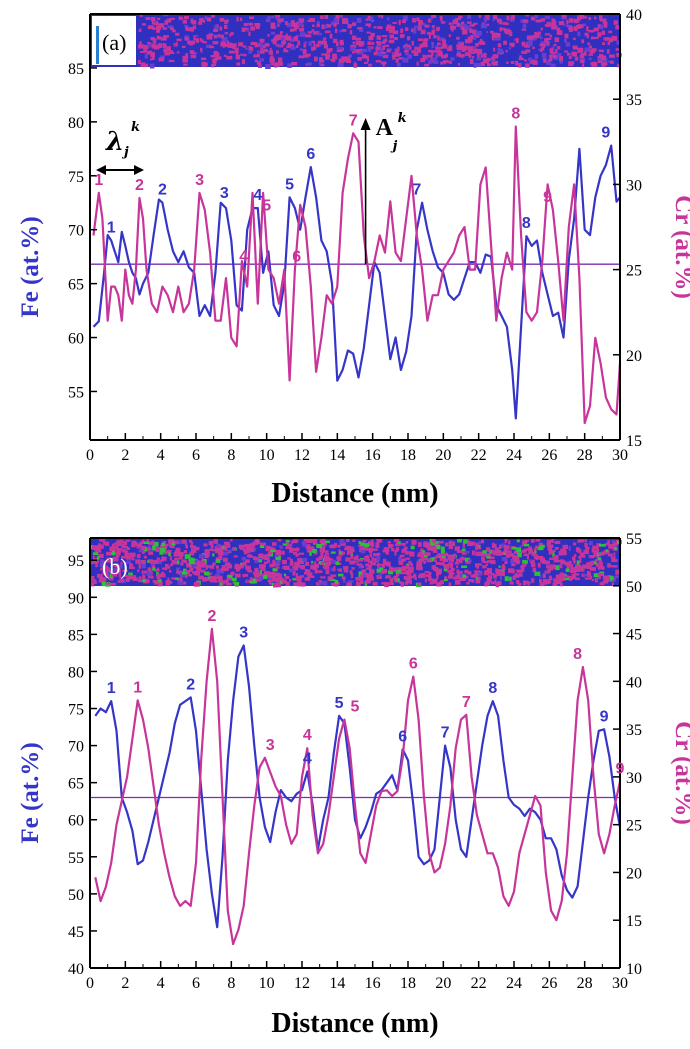  Describe the element at coordinates (111, 227) in the screenshot. I see `peak-label-fe: 1` at that location.